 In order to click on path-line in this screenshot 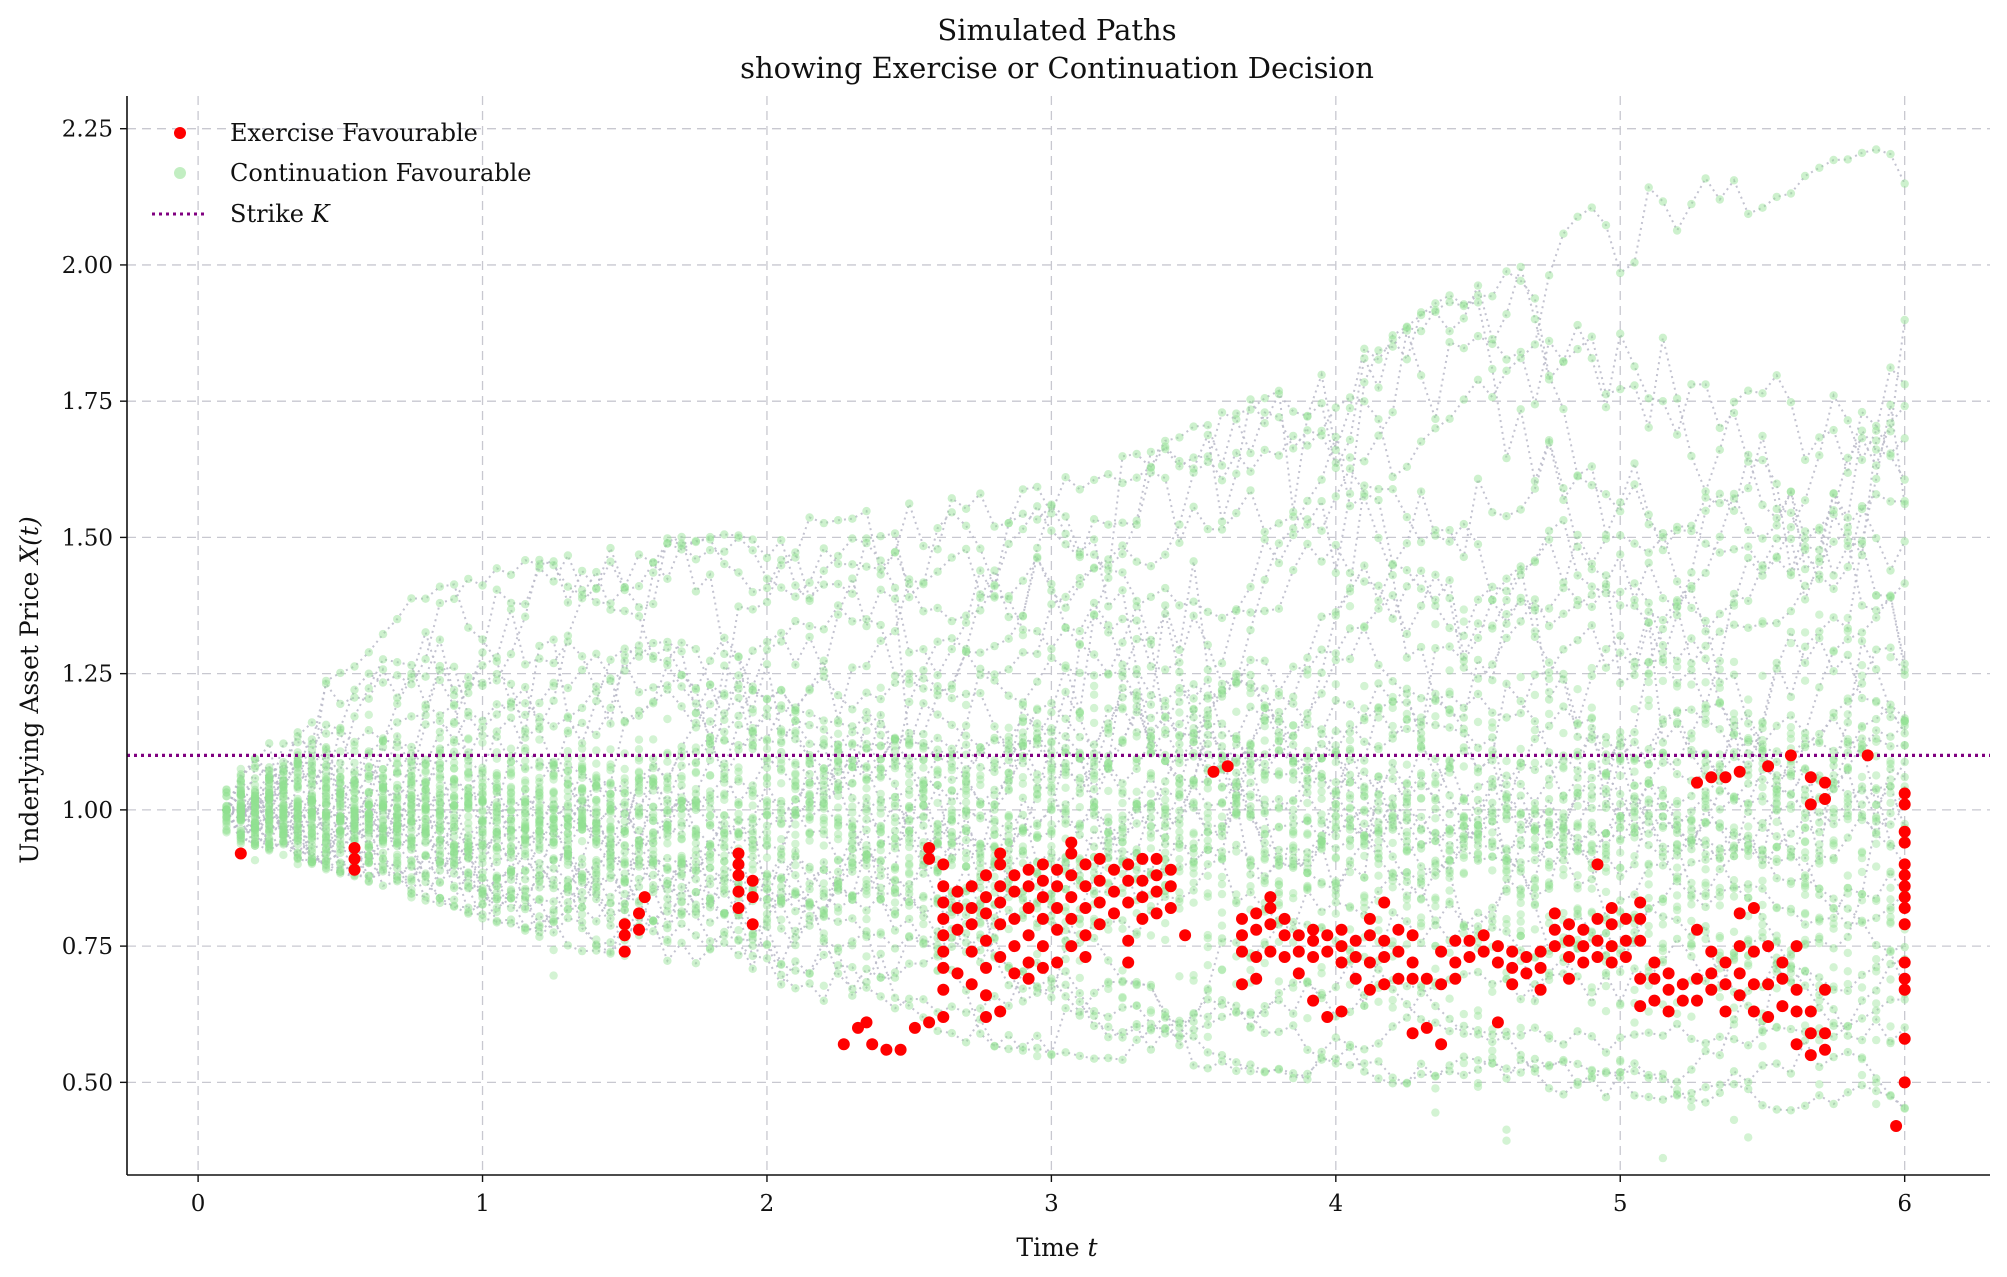, I will do `click(1065, 852)`.